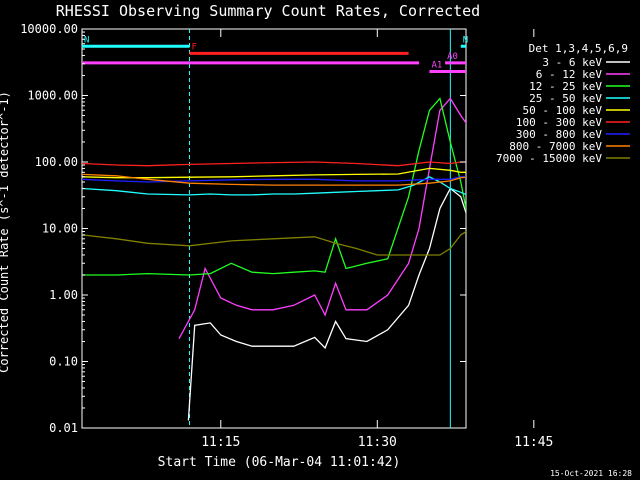 The image size is (640, 480). I want to click on legend-title: Det 1,3,4,5,6,9, so click(578, 48).